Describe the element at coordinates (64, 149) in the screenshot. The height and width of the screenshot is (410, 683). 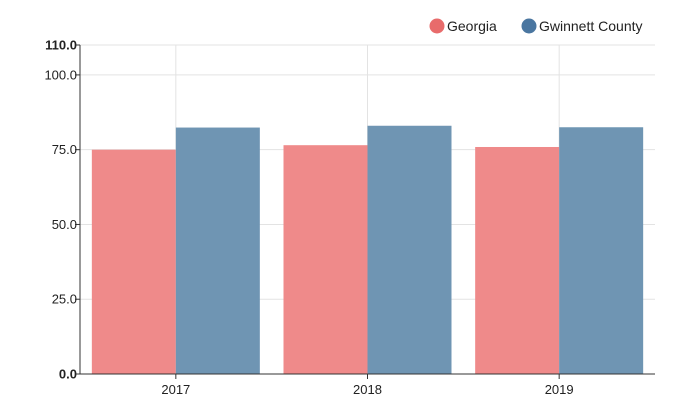
I see `y-tick-label: 75.0` at that location.